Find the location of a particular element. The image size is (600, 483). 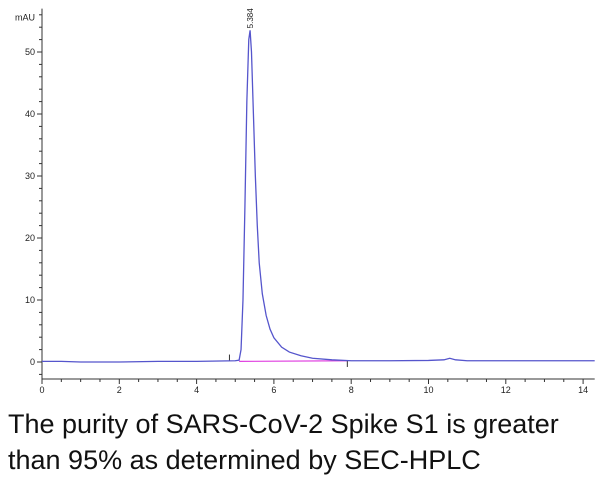

x-tick-label: 14 is located at coordinates (583, 390).